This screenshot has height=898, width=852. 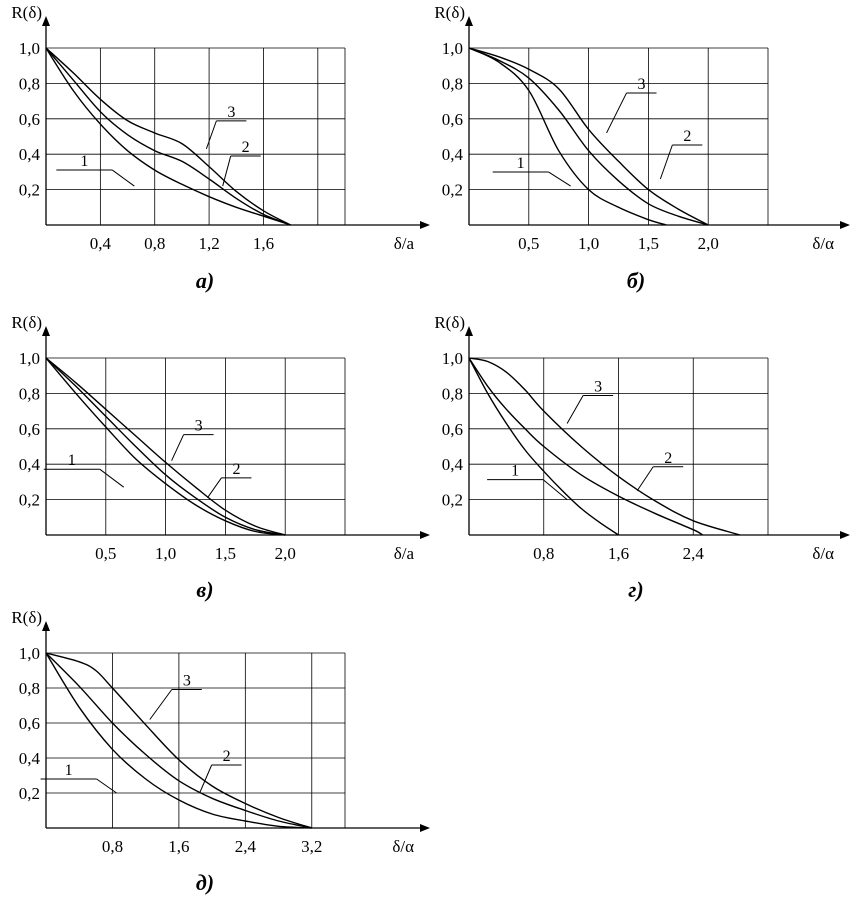 What do you see at coordinates (205, 280) in the screenshot?
I see `panel-caption: а)` at bounding box center [205, 280].